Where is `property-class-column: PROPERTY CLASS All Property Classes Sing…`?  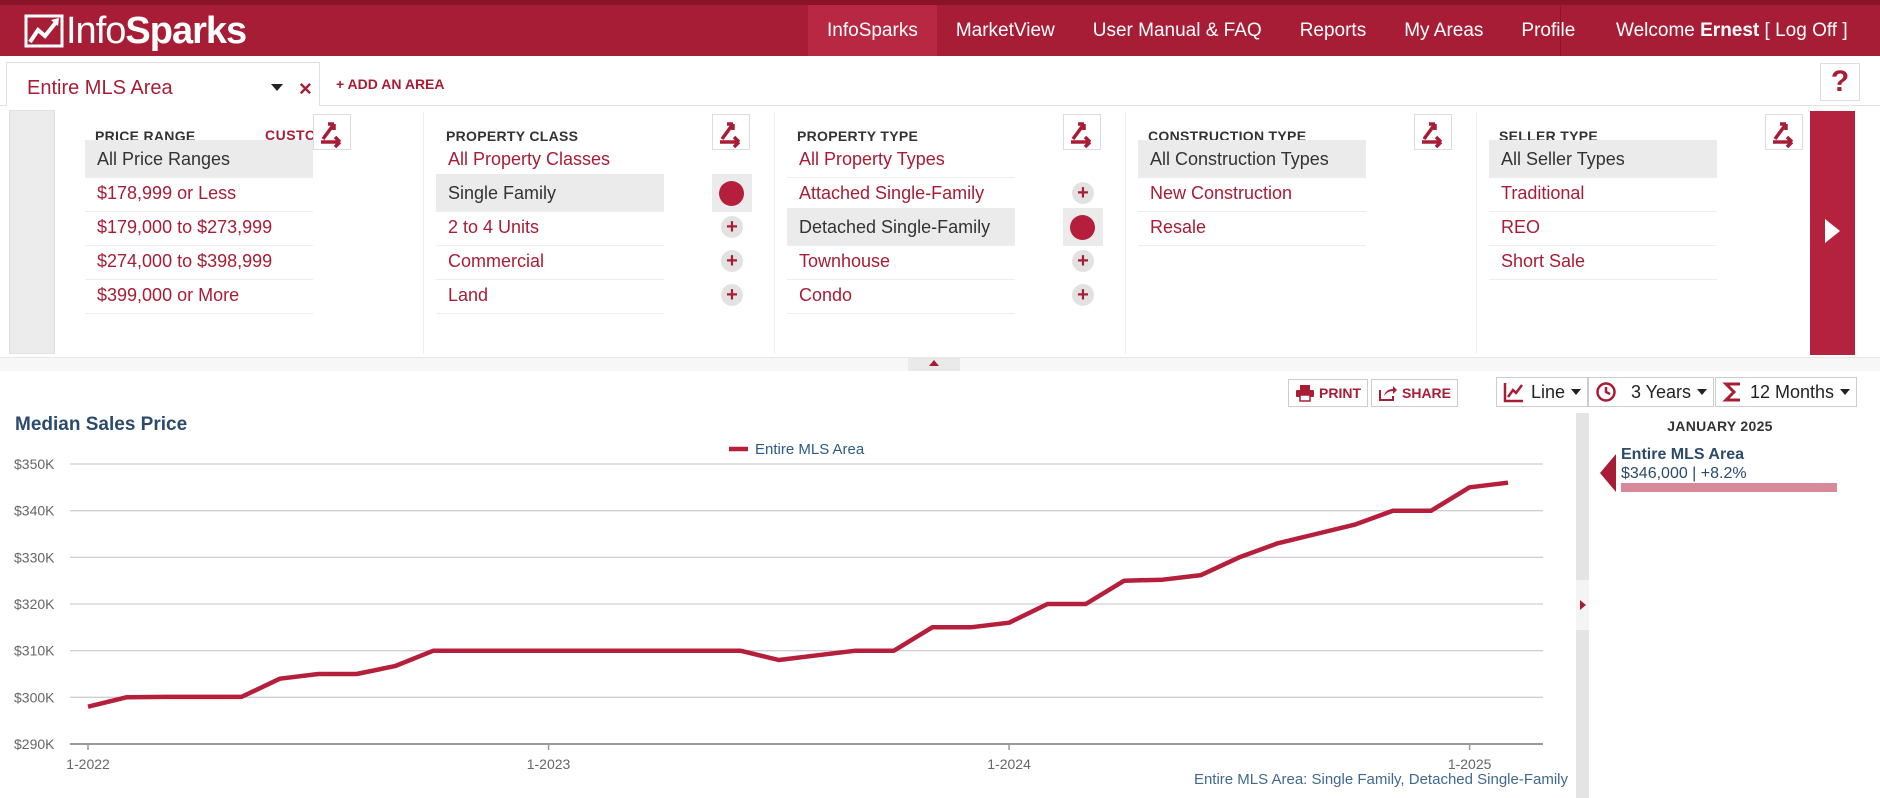 property-class-column: PROPERTY CLASS All Property Classes Sing… is located at coordinates (599, 233).